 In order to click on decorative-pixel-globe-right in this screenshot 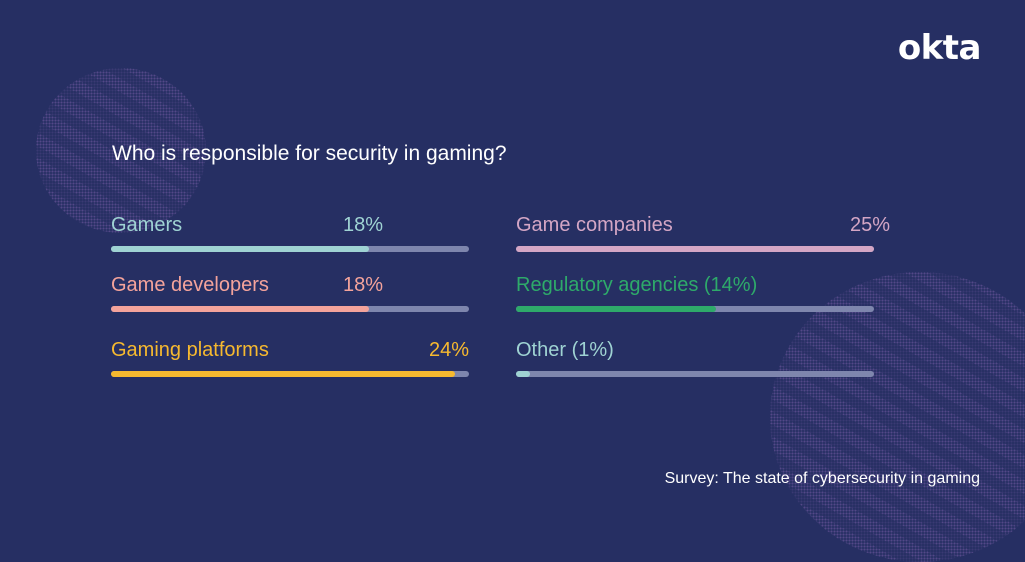, I will do `click(897, 417)`.